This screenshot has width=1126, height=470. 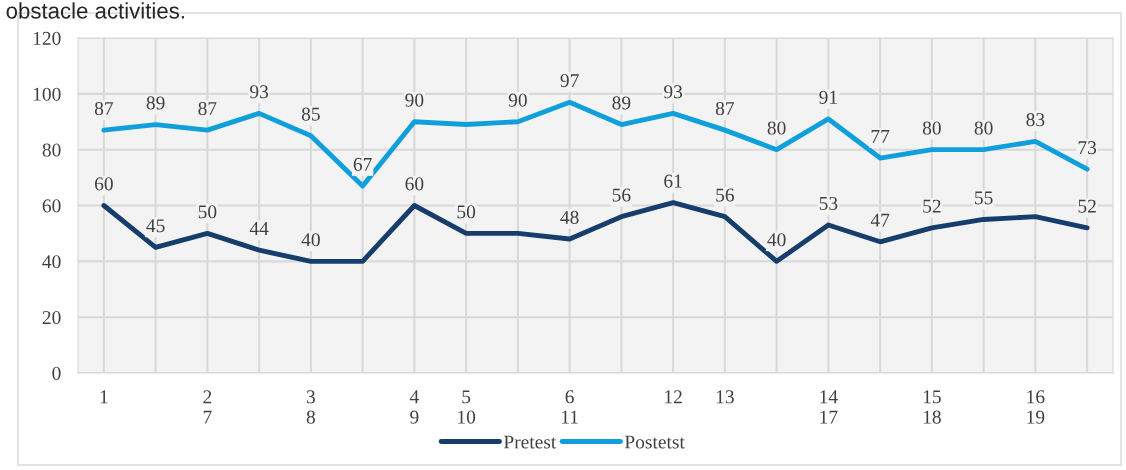 I want to click on data-label: 45, so click(x=155, y=226).